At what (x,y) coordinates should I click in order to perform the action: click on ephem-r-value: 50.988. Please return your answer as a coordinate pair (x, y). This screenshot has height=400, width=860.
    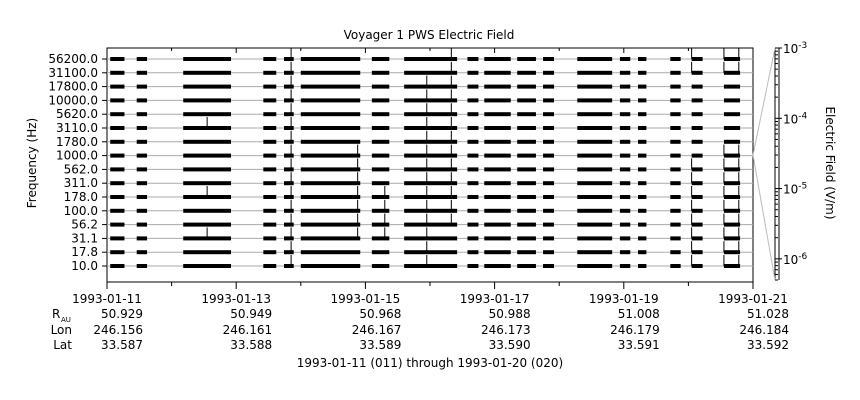
    Looking at the image, I should click on (510, 314).